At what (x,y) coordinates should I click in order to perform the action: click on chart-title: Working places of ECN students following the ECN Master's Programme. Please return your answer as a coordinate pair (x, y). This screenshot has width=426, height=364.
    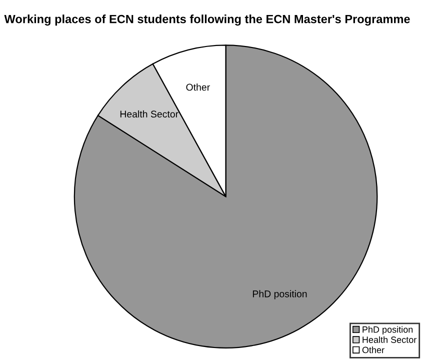
    Looking at the image, I should click on (207, 20).